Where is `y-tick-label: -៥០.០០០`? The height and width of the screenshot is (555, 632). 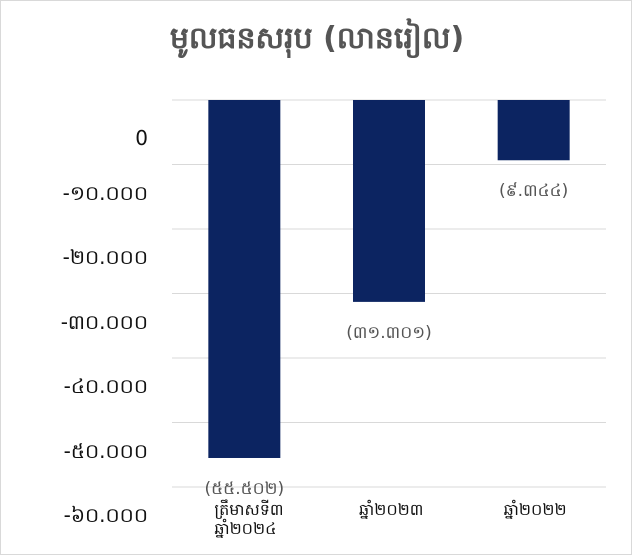
y-tick-label: -៥០.០០០ is located at coordinates (105, 450).